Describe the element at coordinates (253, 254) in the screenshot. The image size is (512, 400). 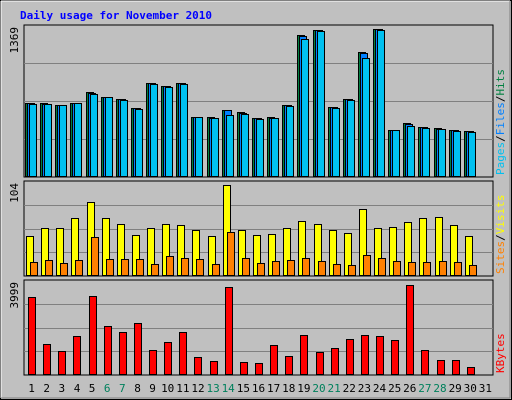
I see `series-sites` at that location.